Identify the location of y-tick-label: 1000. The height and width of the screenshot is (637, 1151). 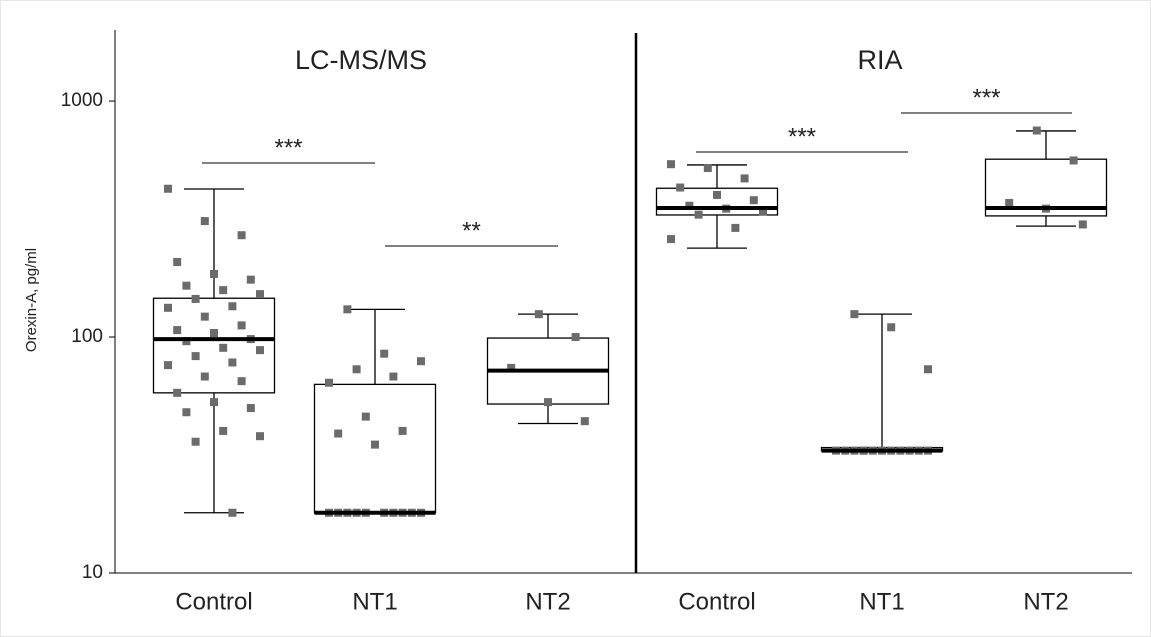
(82, 100).